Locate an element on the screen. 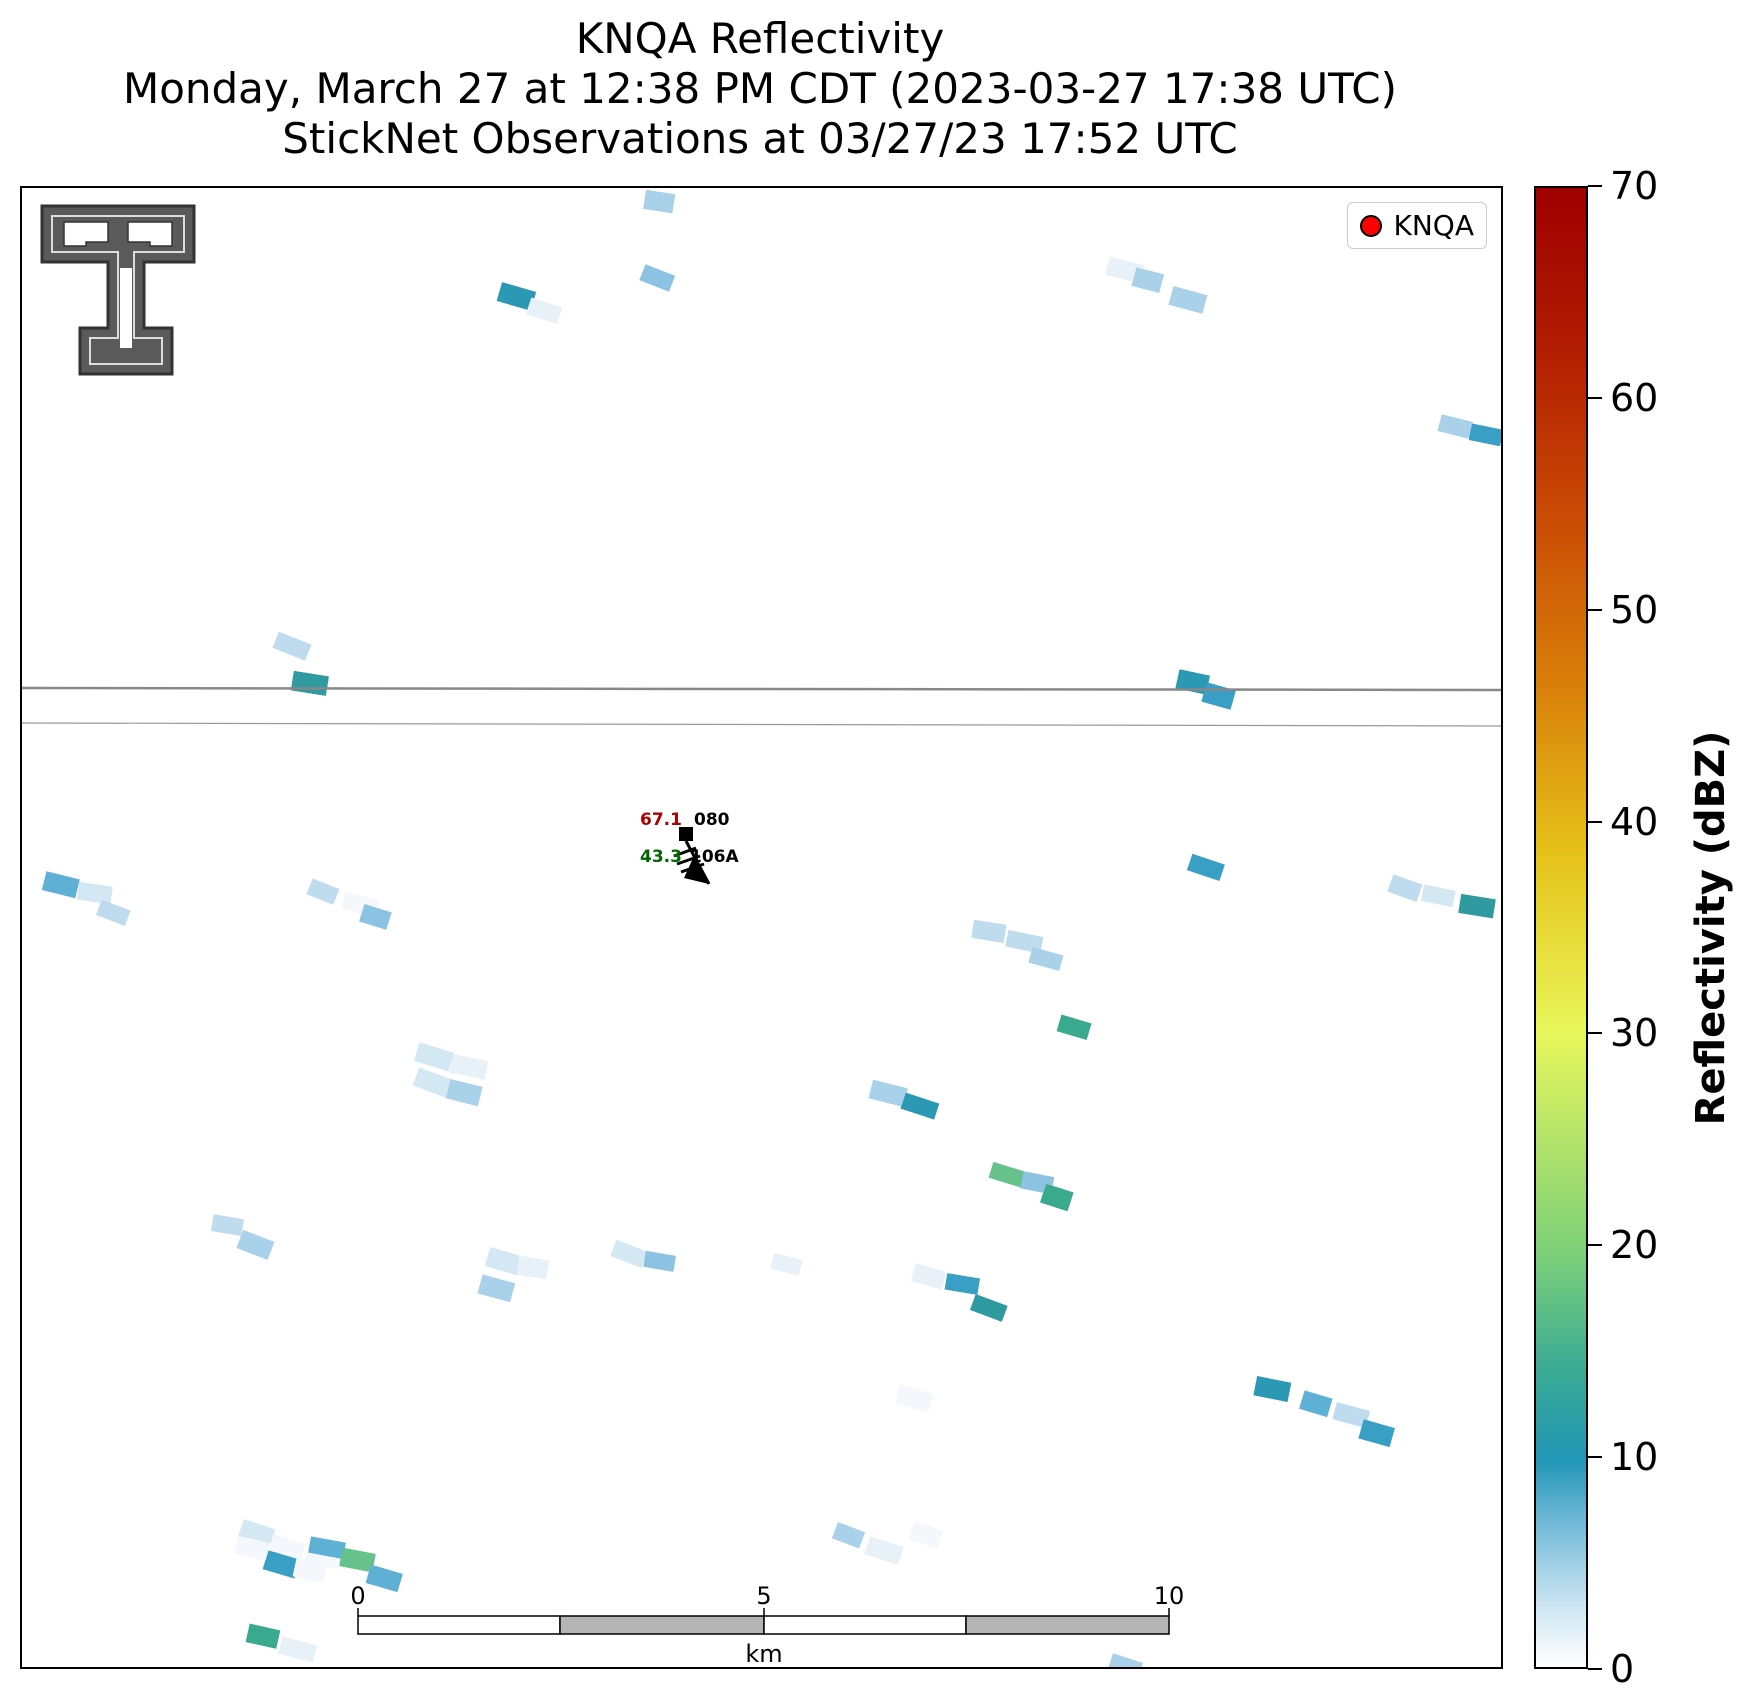 This screenshot has width=1738, height=1705. scale-bar: 0 5 10 km is located at coordinates (767, 1625).